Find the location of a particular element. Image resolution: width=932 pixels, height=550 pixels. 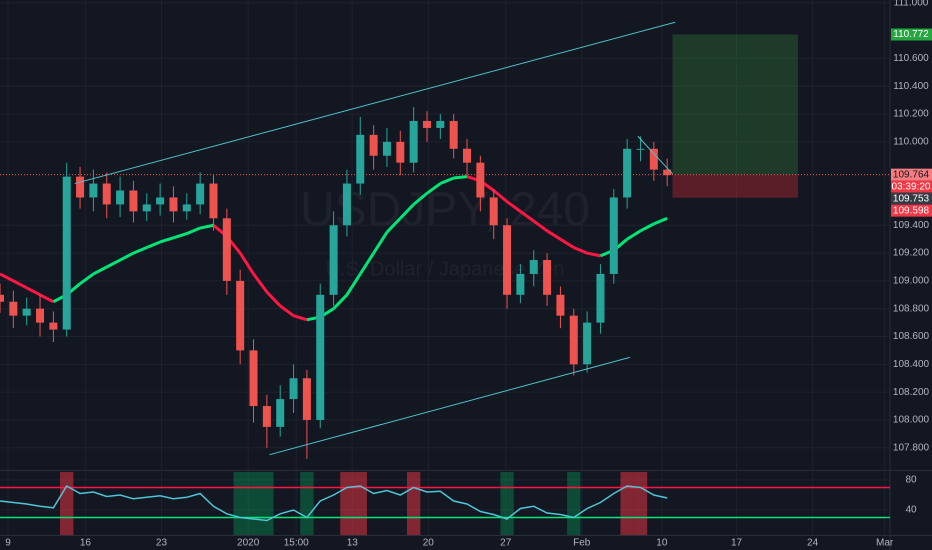

x-tick-label: 9 is located at coordinates (8, 543).